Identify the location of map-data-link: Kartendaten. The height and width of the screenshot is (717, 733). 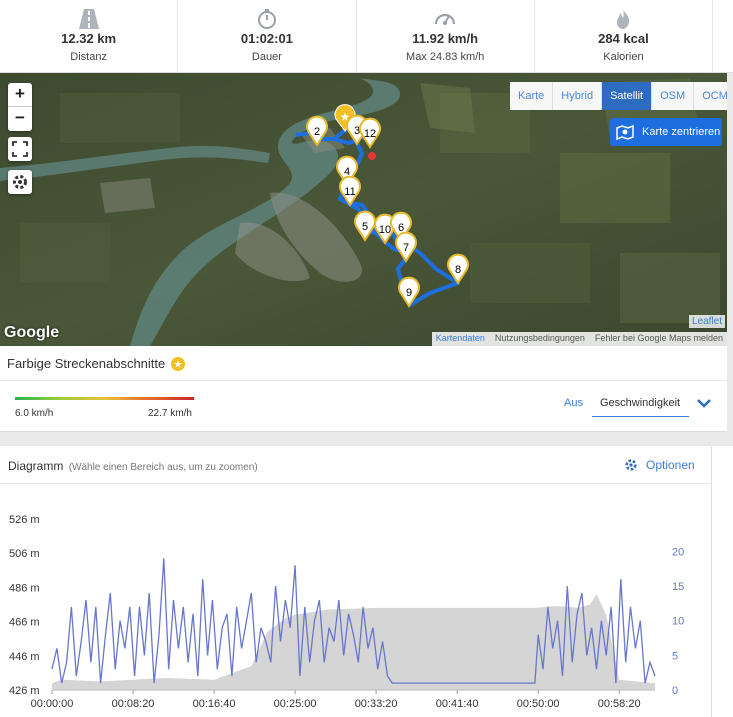
(460, 338).